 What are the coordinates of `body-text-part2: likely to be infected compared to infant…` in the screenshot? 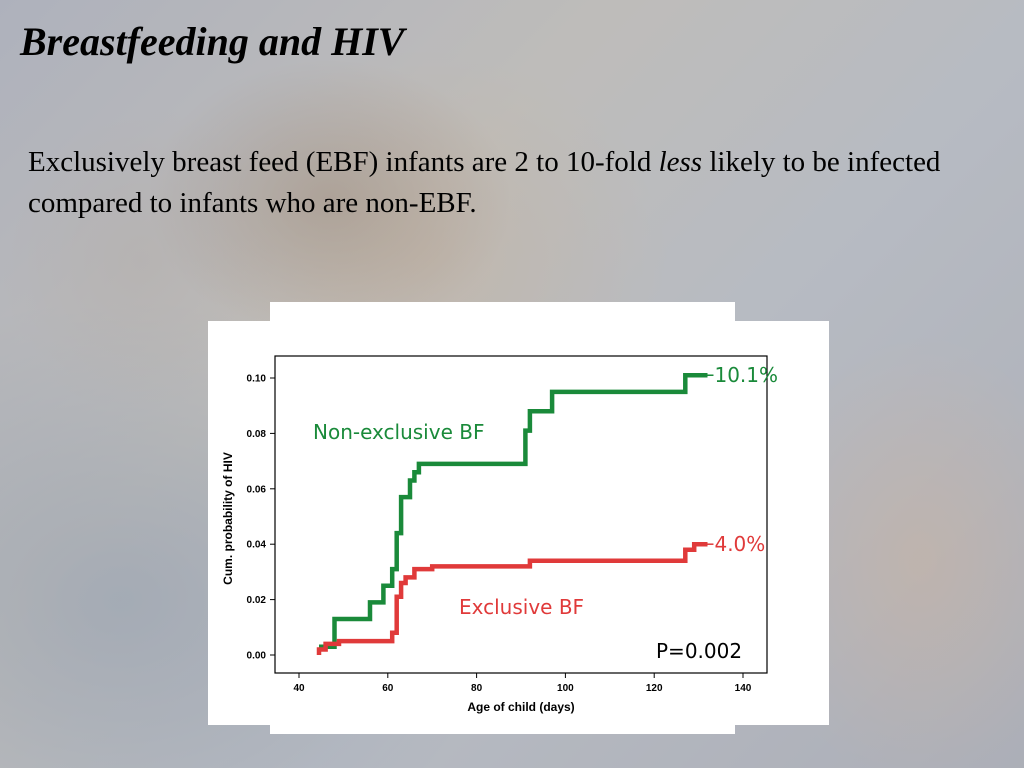 It's located at (484, 182).